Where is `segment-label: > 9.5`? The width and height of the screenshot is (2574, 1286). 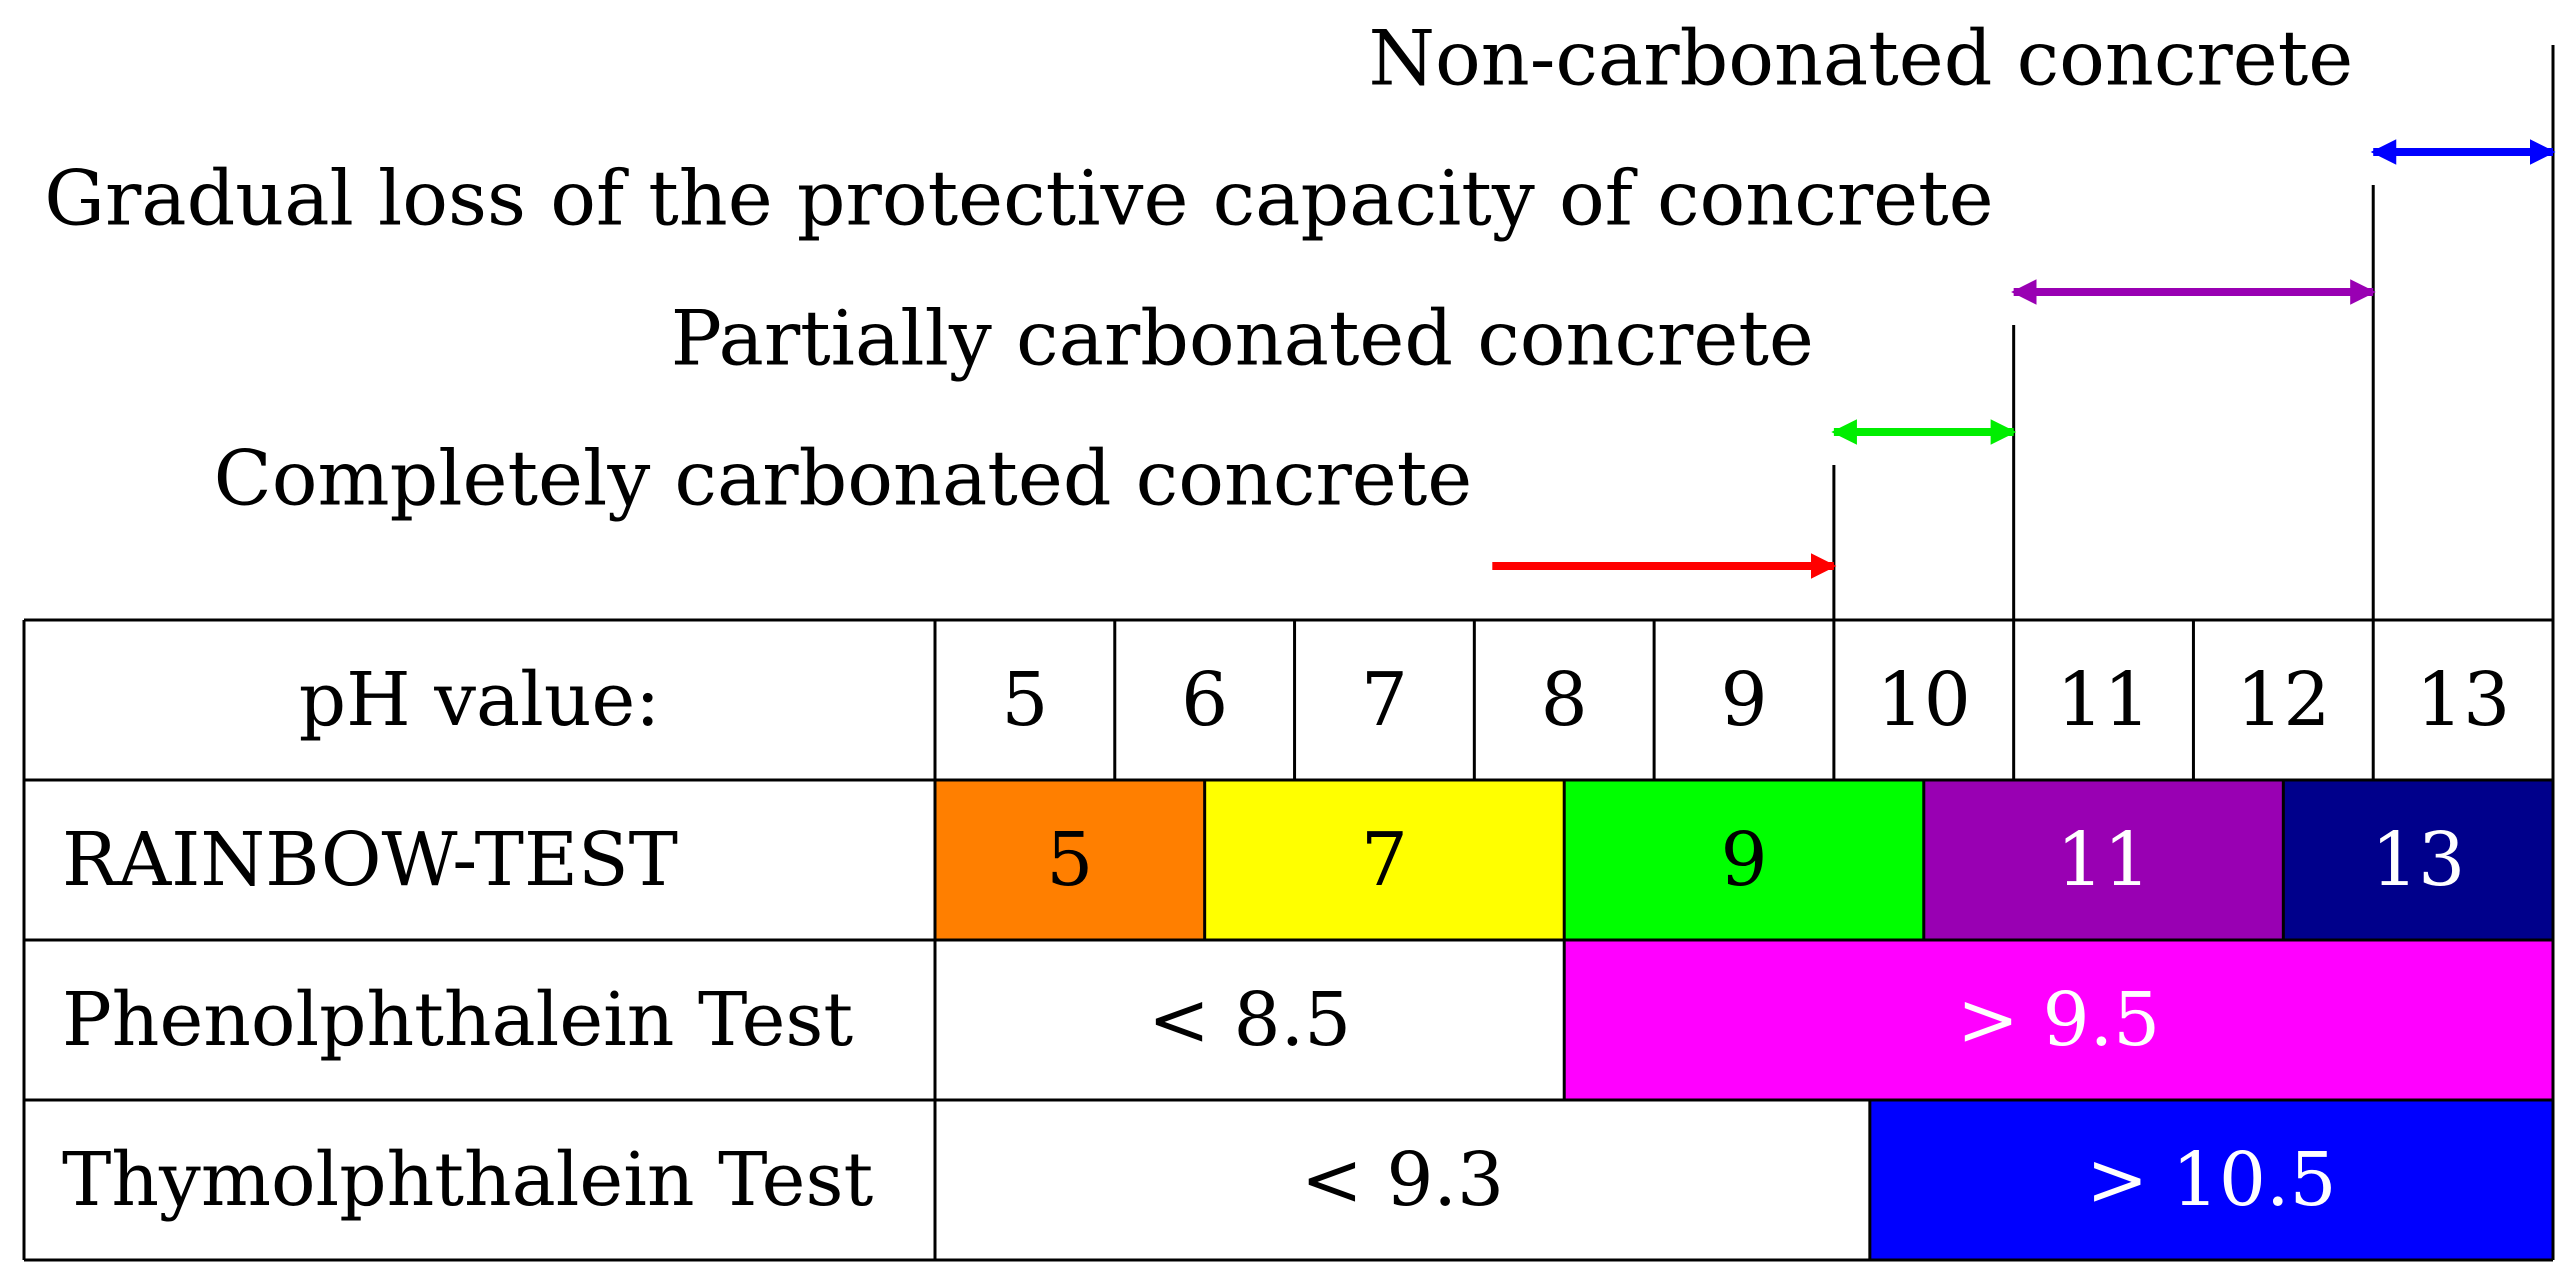
segment-label: > 9.5 is located at coordinates (2058, 1020).